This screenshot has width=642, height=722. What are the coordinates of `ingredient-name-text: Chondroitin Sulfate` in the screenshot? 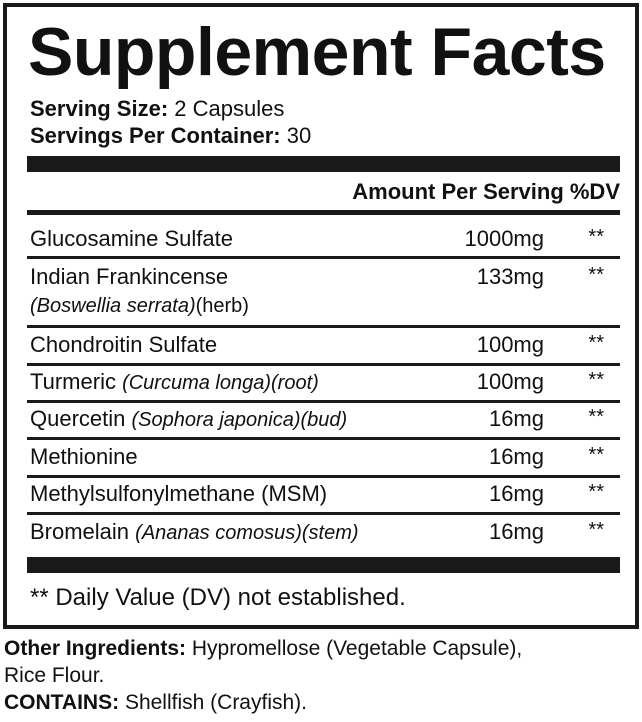 It's located at (124, 344).